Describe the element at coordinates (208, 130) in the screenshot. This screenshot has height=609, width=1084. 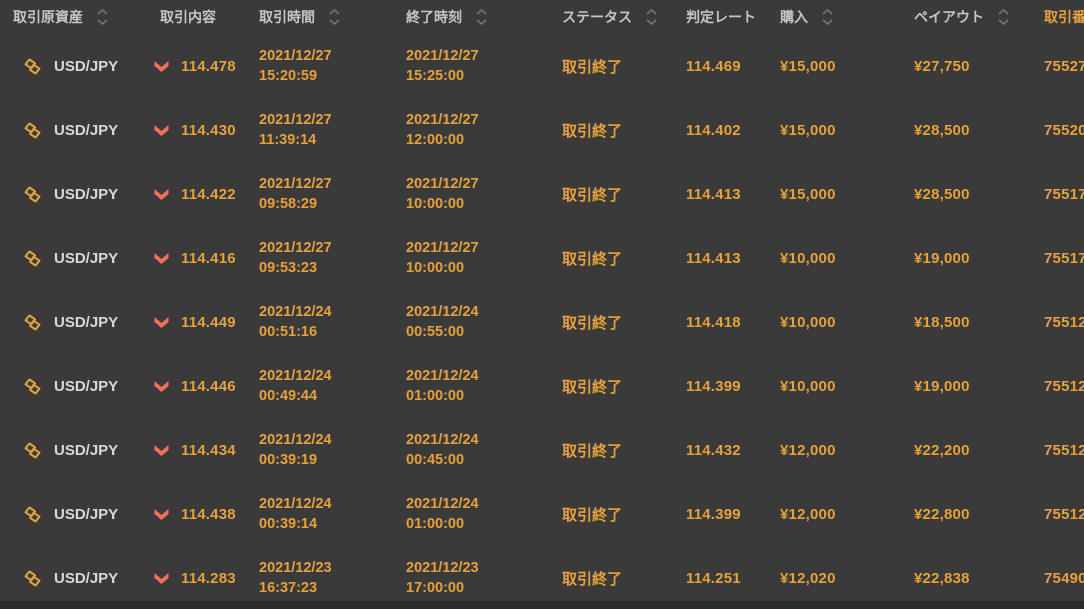
I see `entry-rate: 114.430` at that location.